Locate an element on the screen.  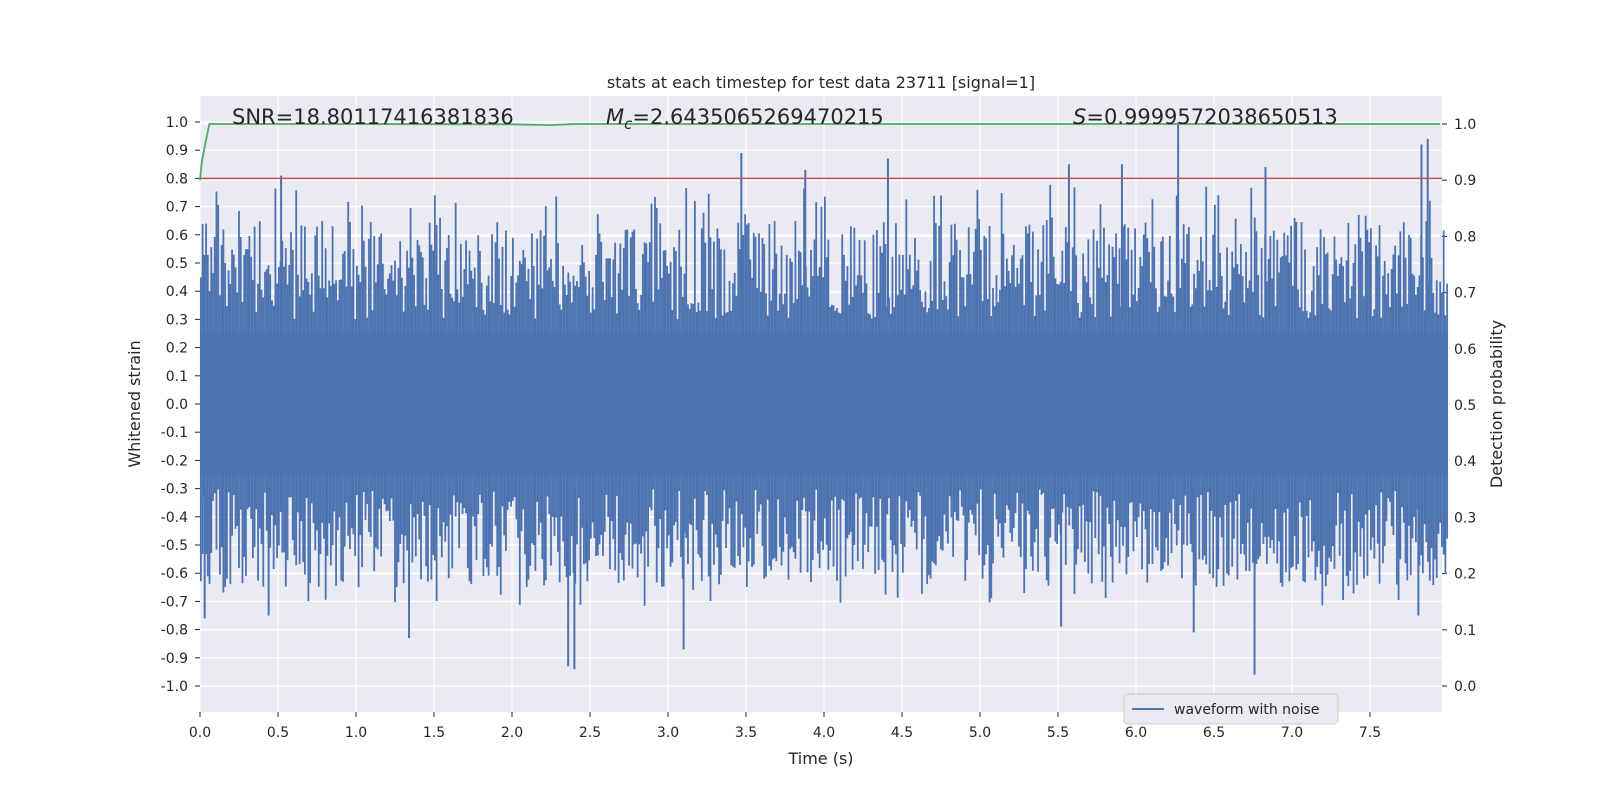
x-tick-label: 3.5 is located at coordinates (746, 733).